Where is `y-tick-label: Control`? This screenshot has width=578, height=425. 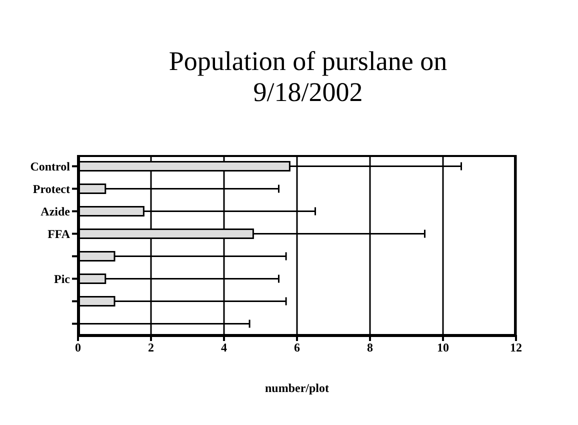
y-tick-label: Control is located at coordinates (50, 167).